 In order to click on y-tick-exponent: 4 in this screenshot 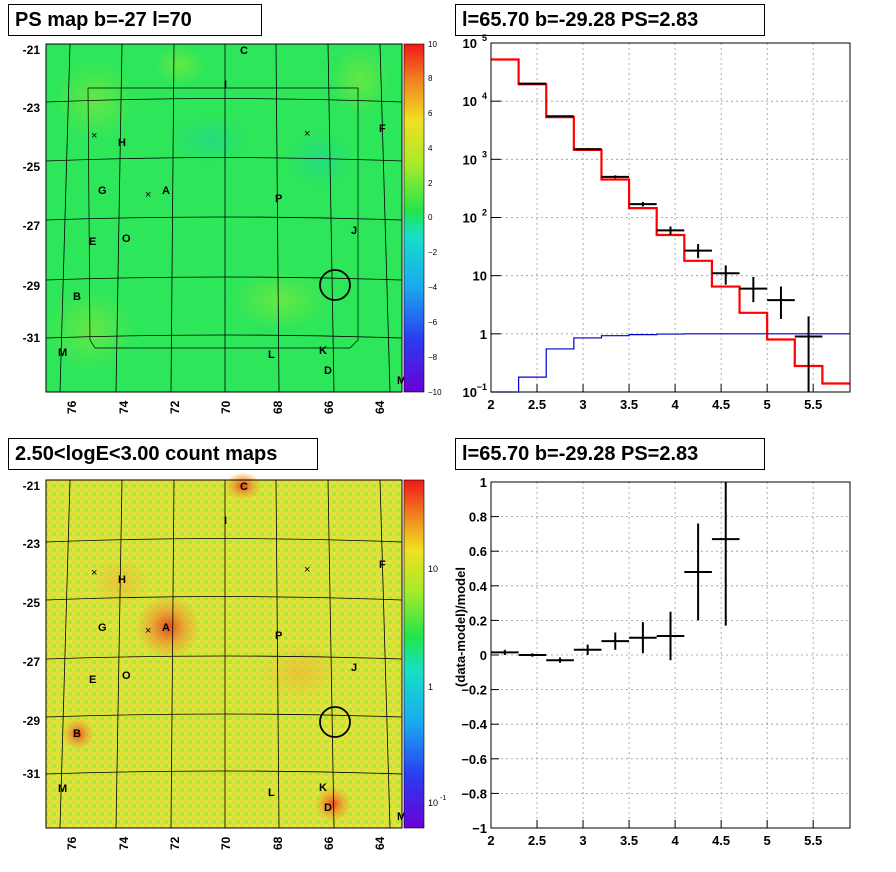, I will do `click(484, 96)`.